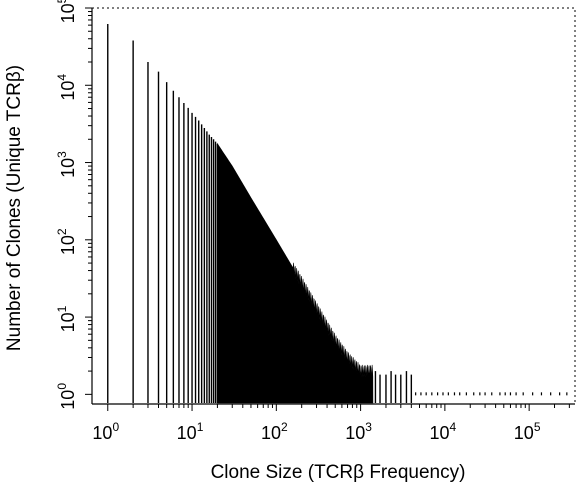  I want to click on x-tick-label: 10¹, so click(190, 431).